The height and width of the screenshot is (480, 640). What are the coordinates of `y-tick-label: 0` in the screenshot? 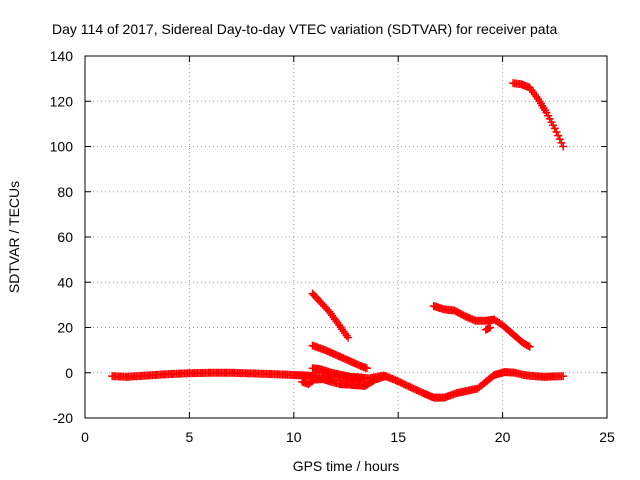 It's located at (69, 373).